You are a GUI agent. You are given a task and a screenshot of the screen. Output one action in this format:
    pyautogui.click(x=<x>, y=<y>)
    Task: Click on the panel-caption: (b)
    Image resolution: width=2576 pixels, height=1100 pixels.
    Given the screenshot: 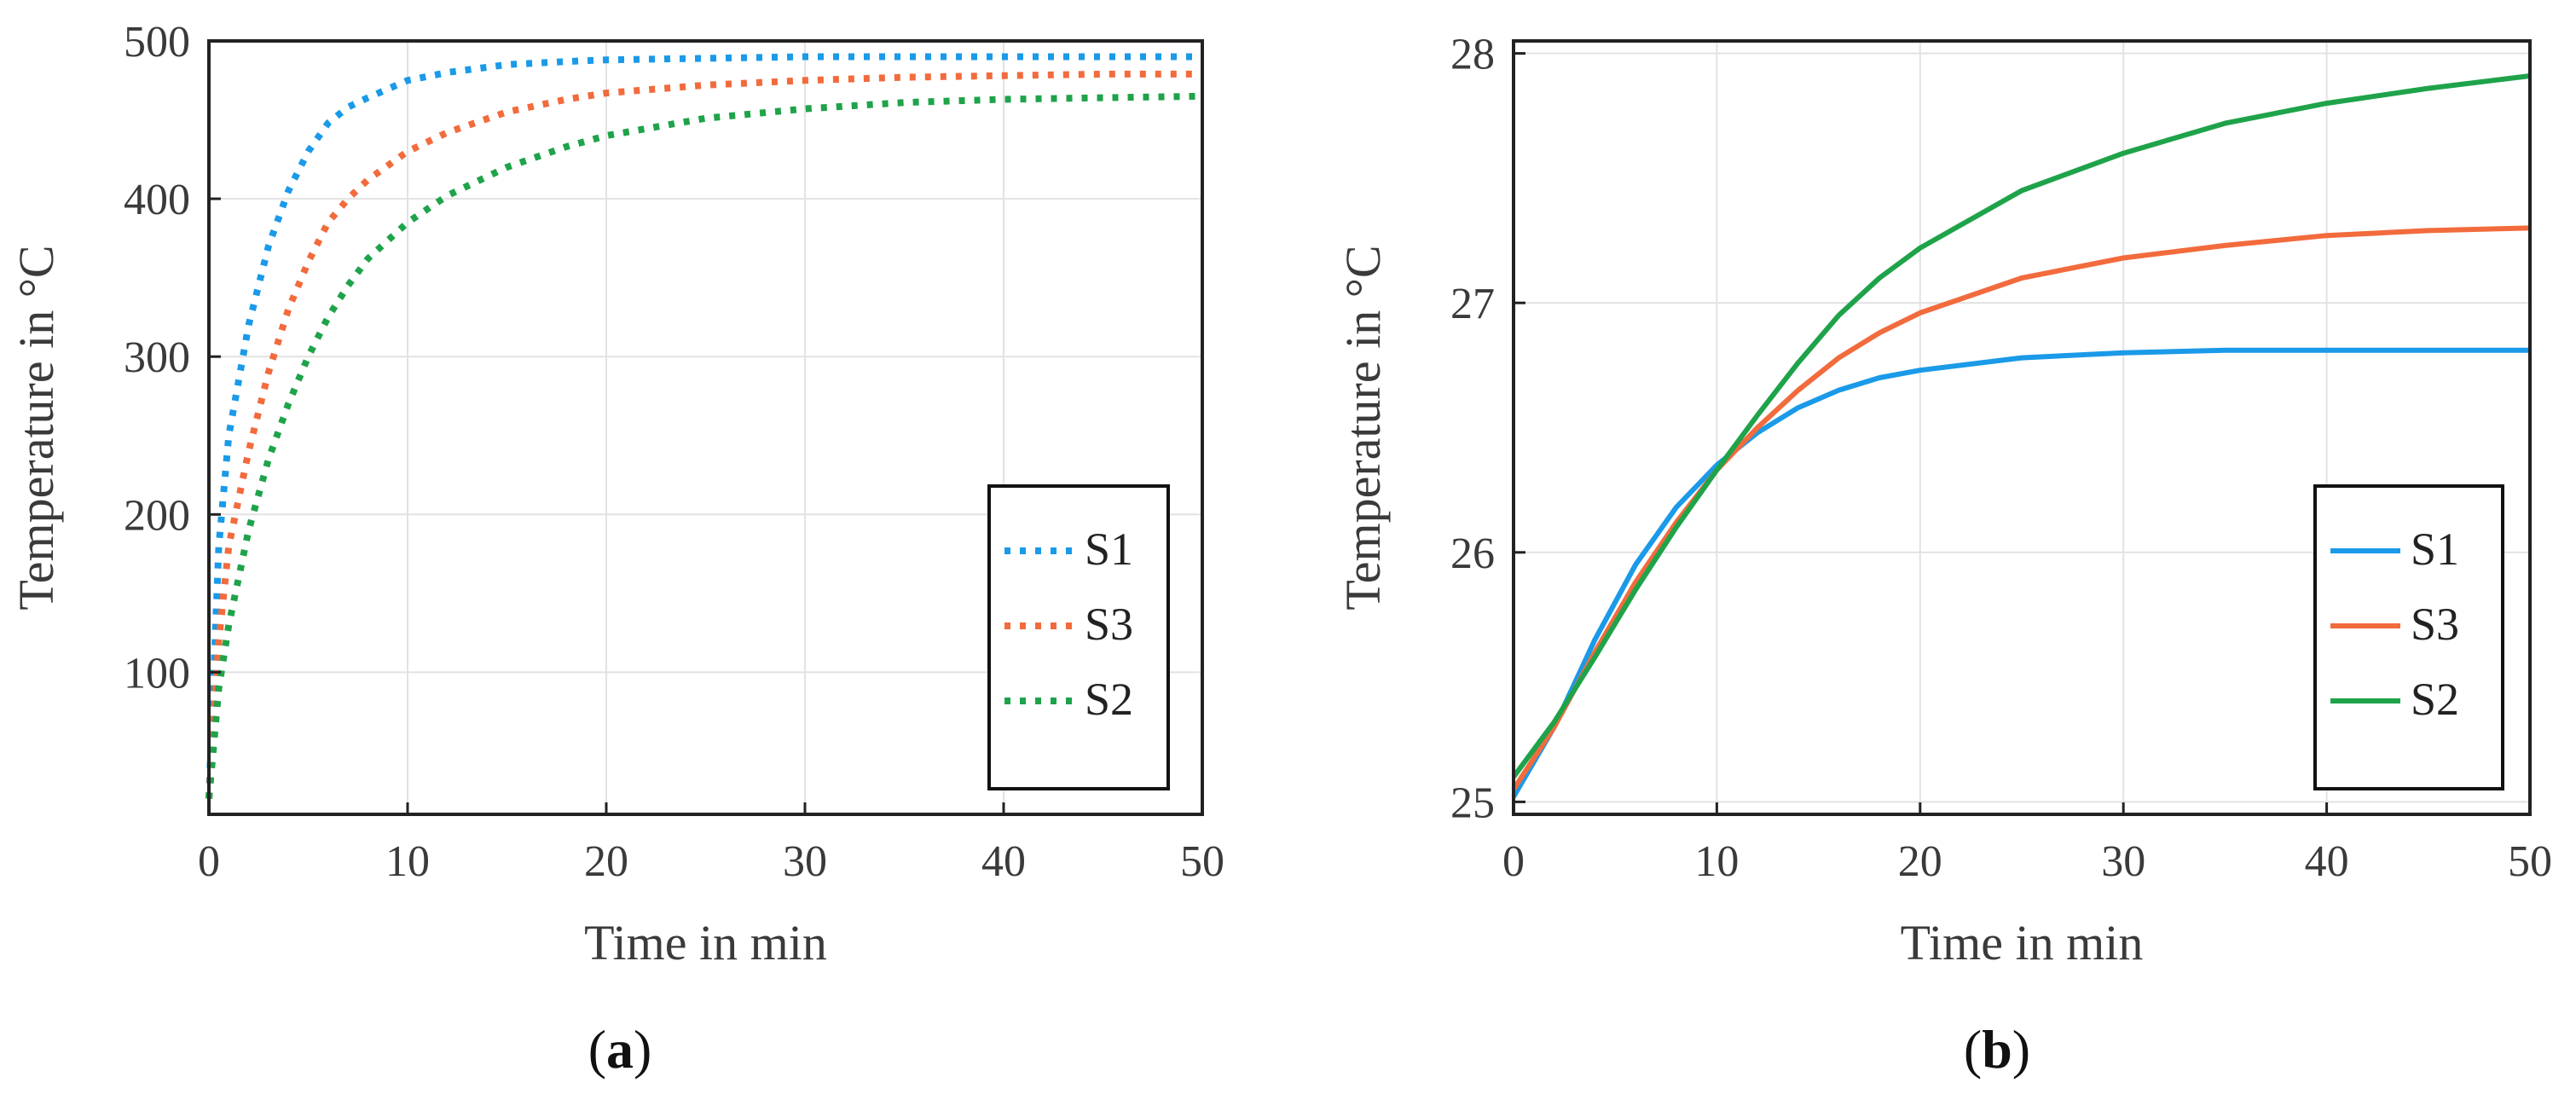 What is the action you would take?
    pyautogui.click(x=1997, y=1049)
    